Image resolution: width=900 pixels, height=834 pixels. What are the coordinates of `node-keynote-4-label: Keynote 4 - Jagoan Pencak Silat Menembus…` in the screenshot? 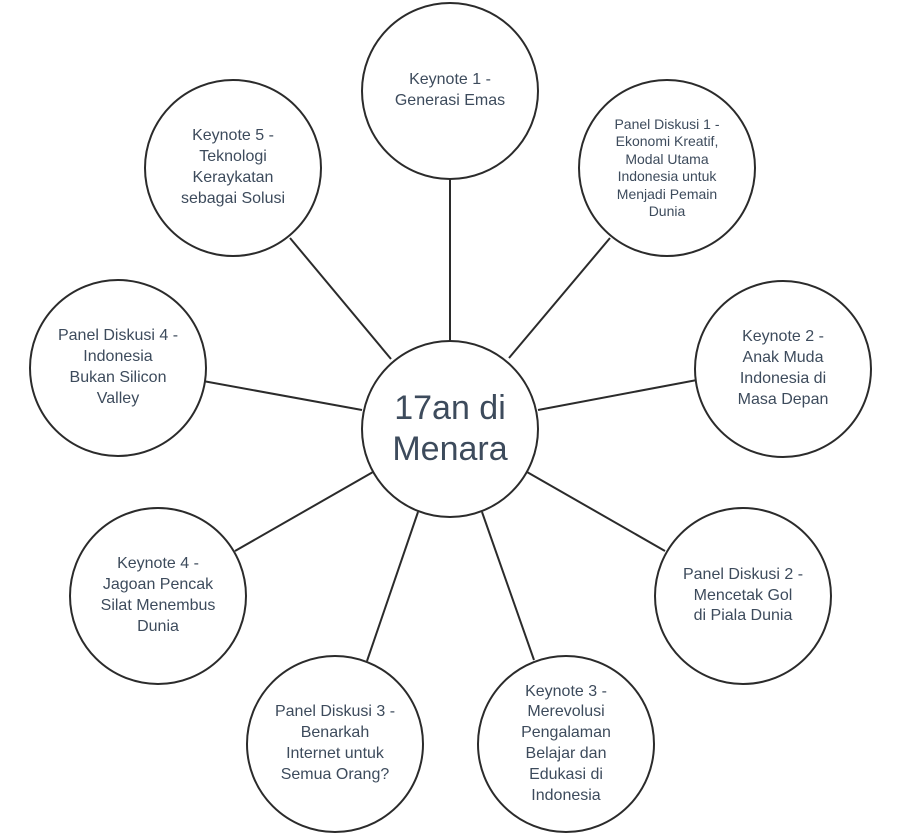 It's located at (158, 595).